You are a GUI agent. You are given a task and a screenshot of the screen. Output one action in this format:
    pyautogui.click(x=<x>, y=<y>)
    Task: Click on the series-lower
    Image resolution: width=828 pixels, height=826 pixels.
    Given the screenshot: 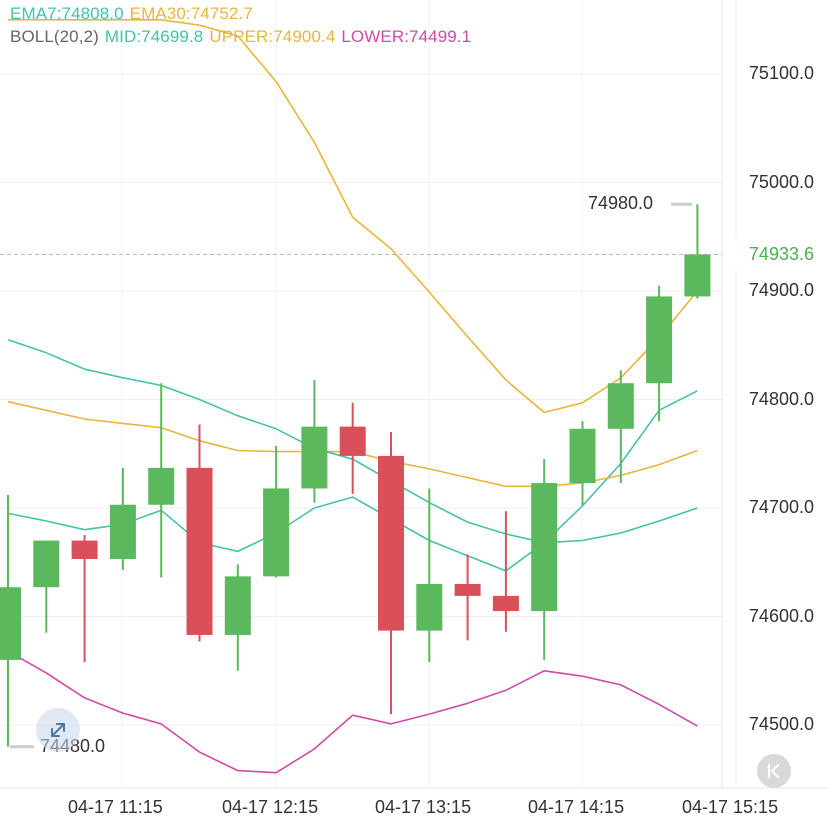 What is the action you would take?
    pyautogui.click(x=352, y=712)
    